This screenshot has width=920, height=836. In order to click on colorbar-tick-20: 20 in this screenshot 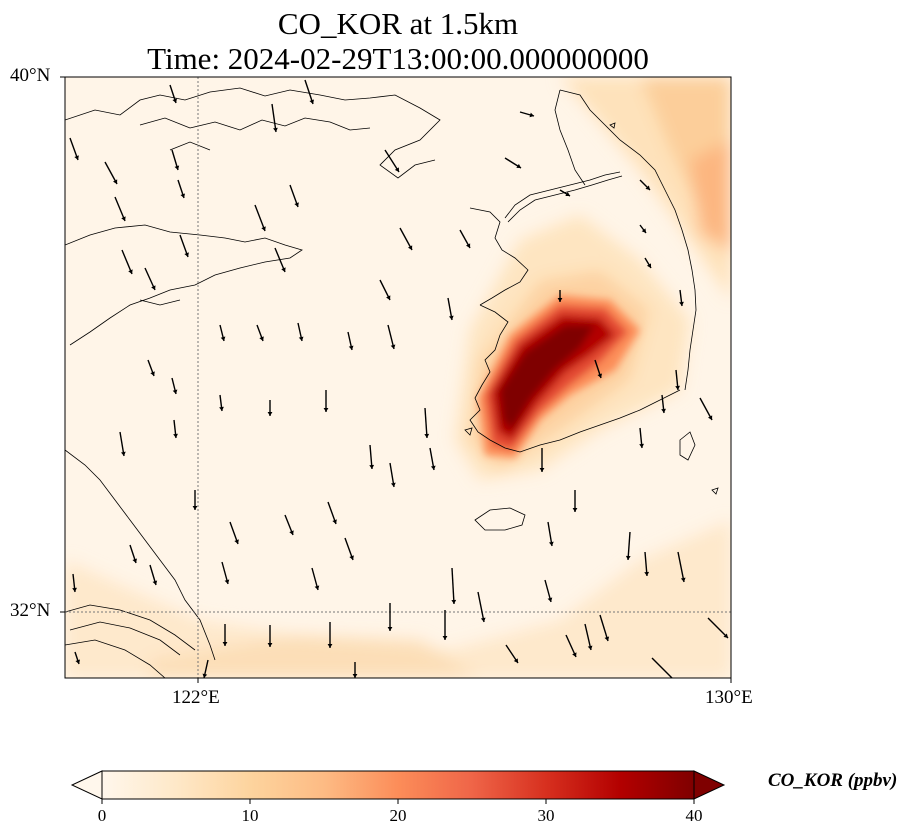, I will do `click(398, 815)`.